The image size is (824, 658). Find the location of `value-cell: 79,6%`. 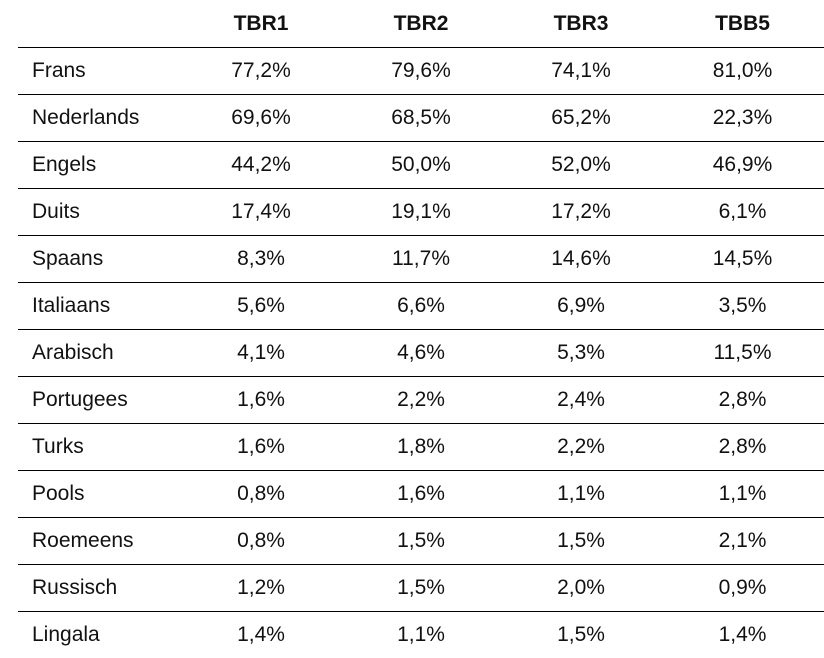

value-cell: 79,6% is located at coordinates (421, 71).